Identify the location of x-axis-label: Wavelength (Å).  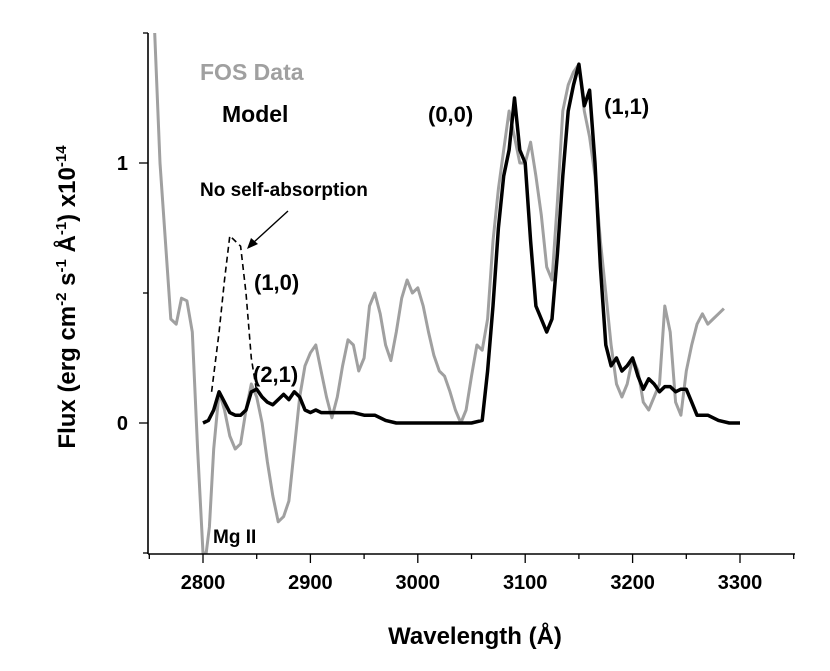
(475, 636).